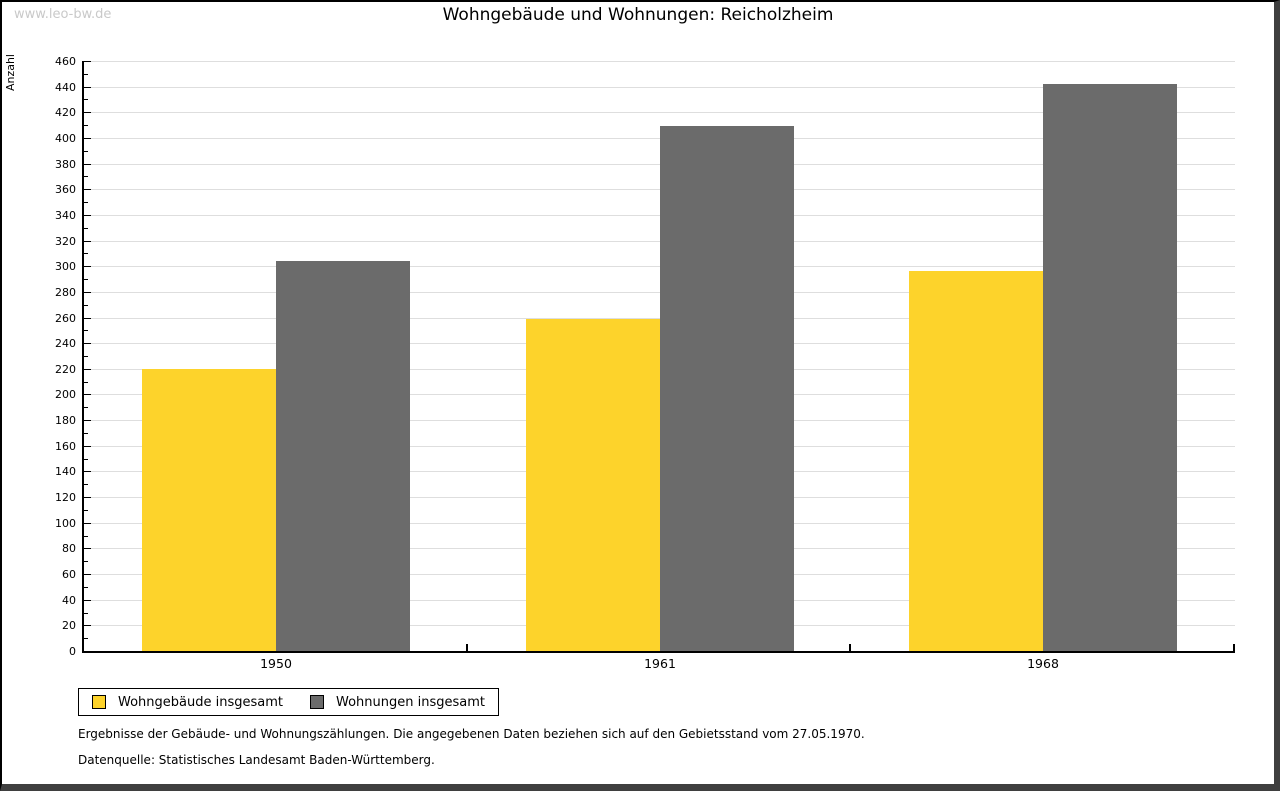  What do you see at coordinates (65, 164) in the screenshot?
I see `y-axis-tick-label: 380` at bounding box center [65, 164].